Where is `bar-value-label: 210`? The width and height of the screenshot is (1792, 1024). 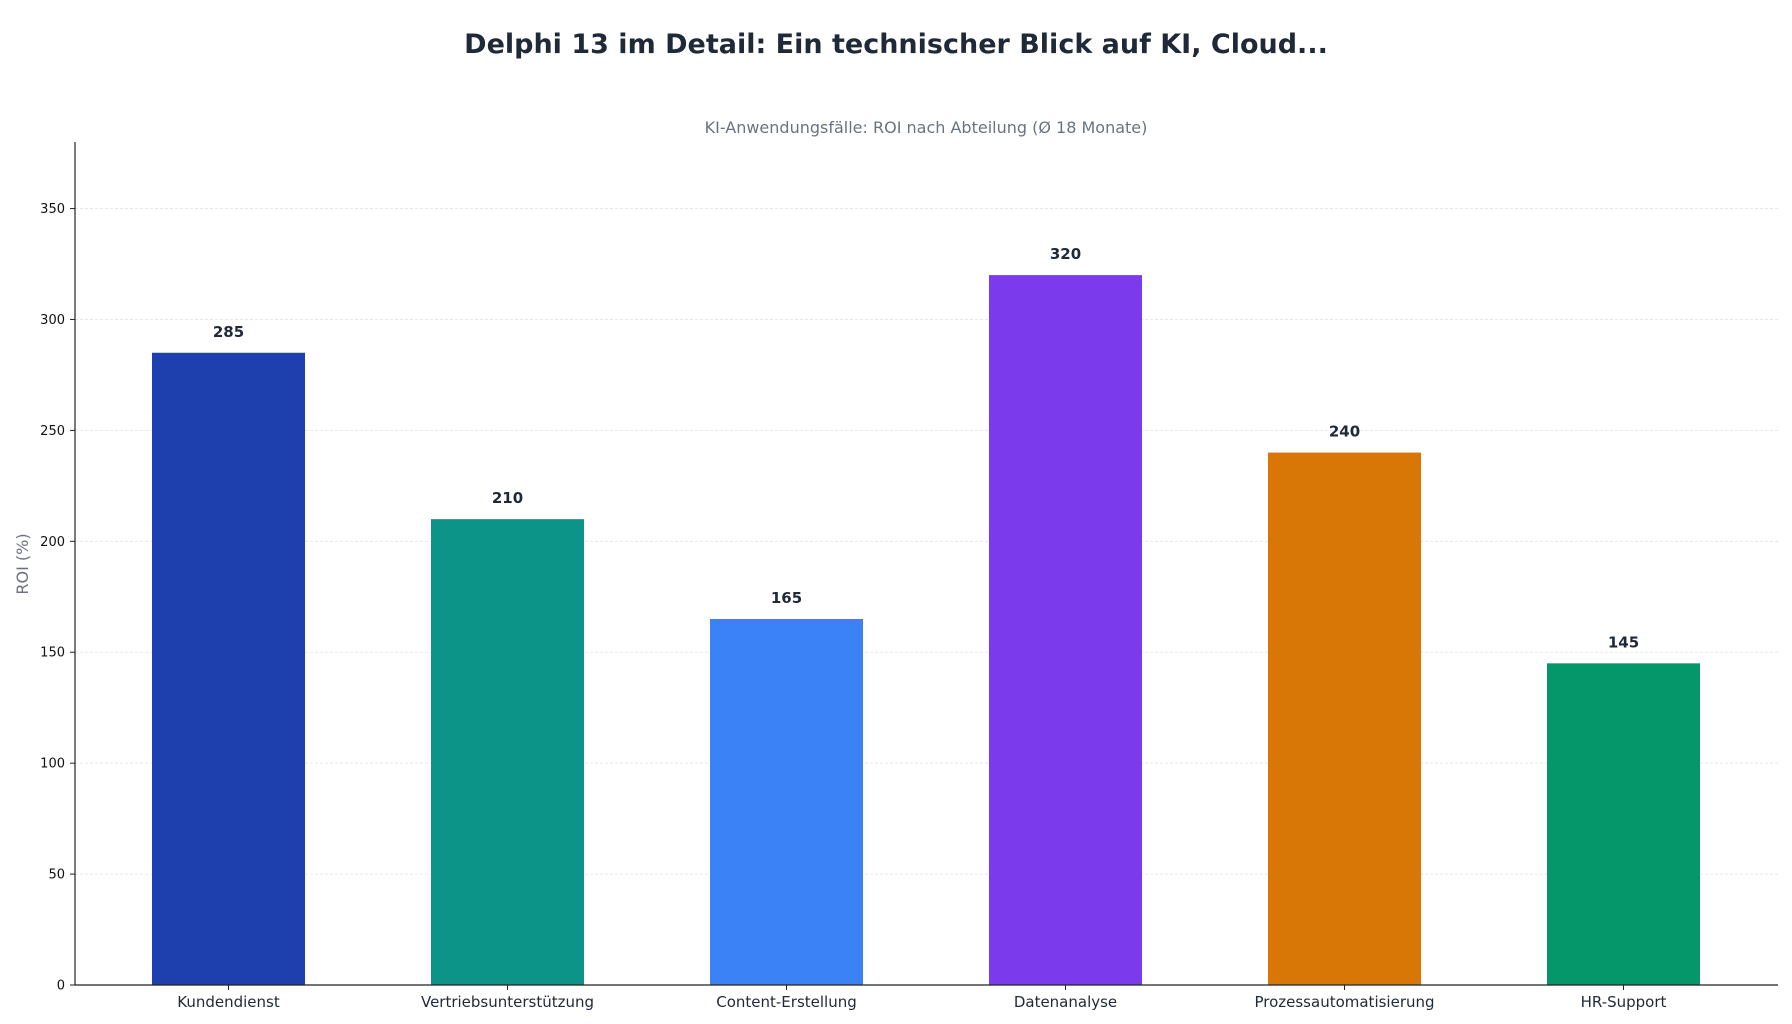 bar-value-label: 210 is located at coordinates (507, 498).